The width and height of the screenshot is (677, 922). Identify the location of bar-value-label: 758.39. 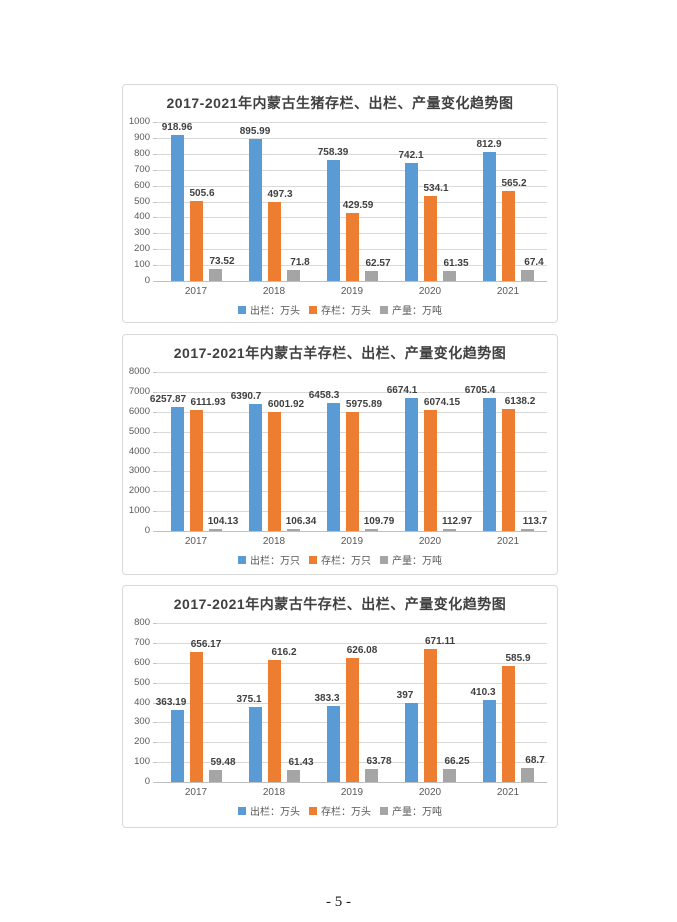
(333, 153).